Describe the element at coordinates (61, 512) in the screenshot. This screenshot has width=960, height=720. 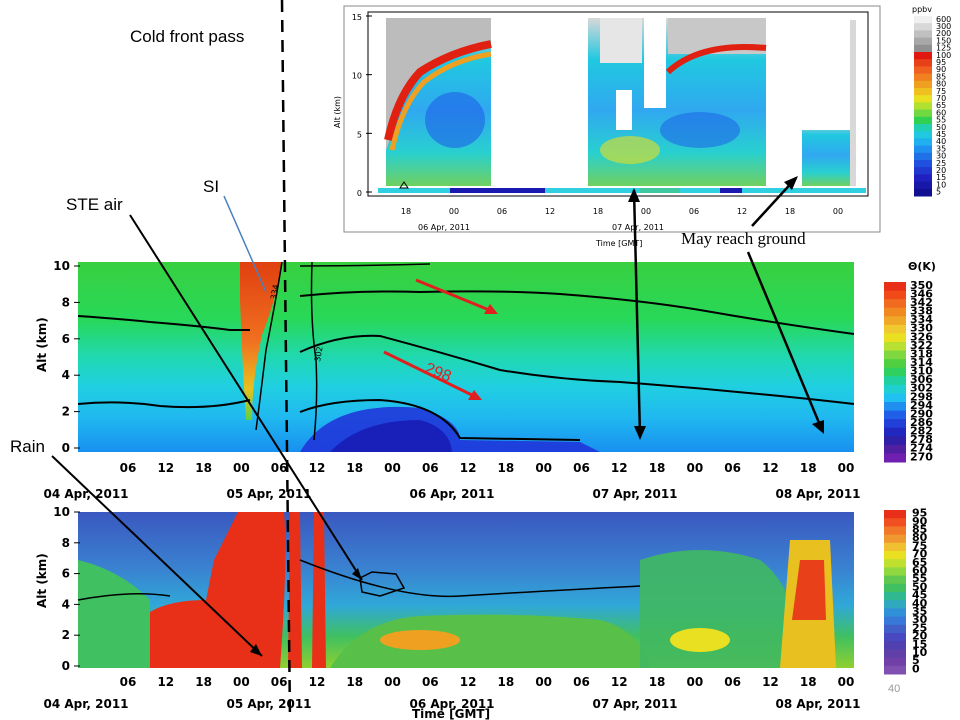
I see `rh-y-tick-label: 10` at that location.